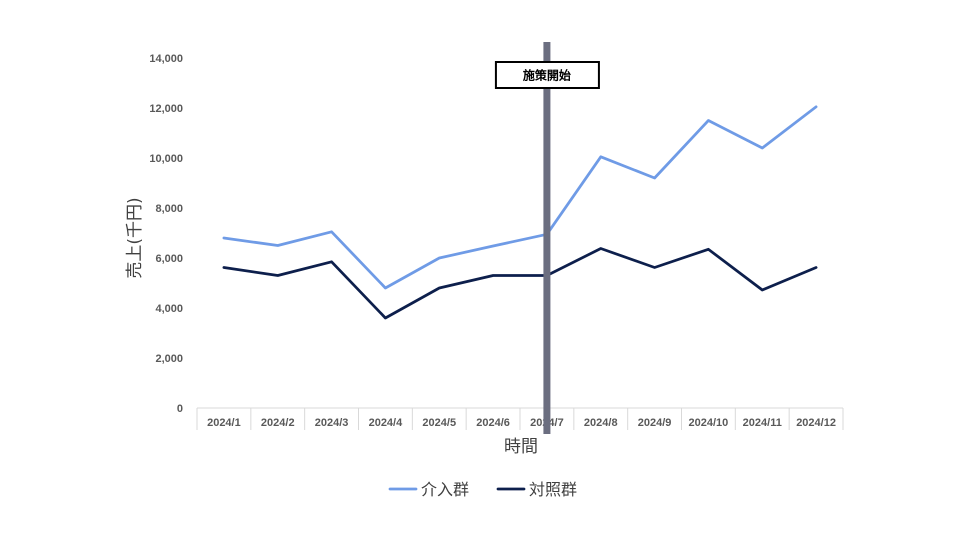 The height and width of the screenshot is (540, 960). I want to click on y-tick-label: 10,000, so click(166, 159).